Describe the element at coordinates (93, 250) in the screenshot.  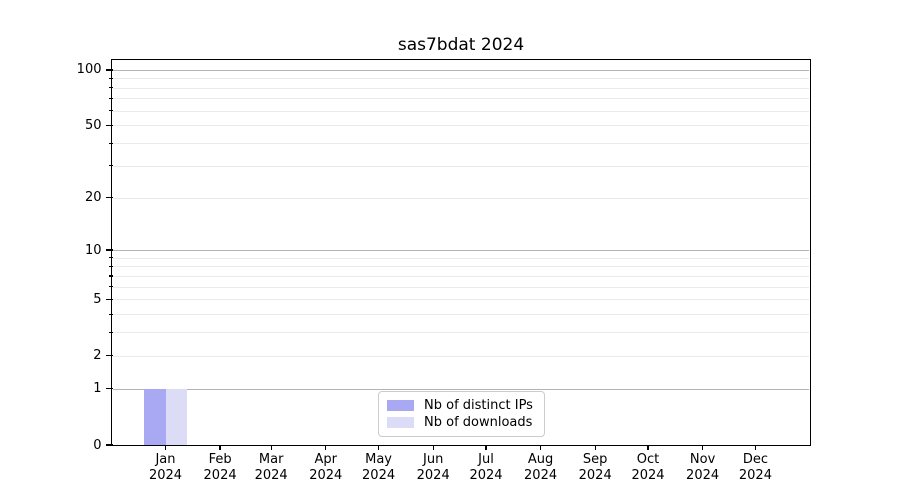
I see `y-tick-label: 10` at that location.